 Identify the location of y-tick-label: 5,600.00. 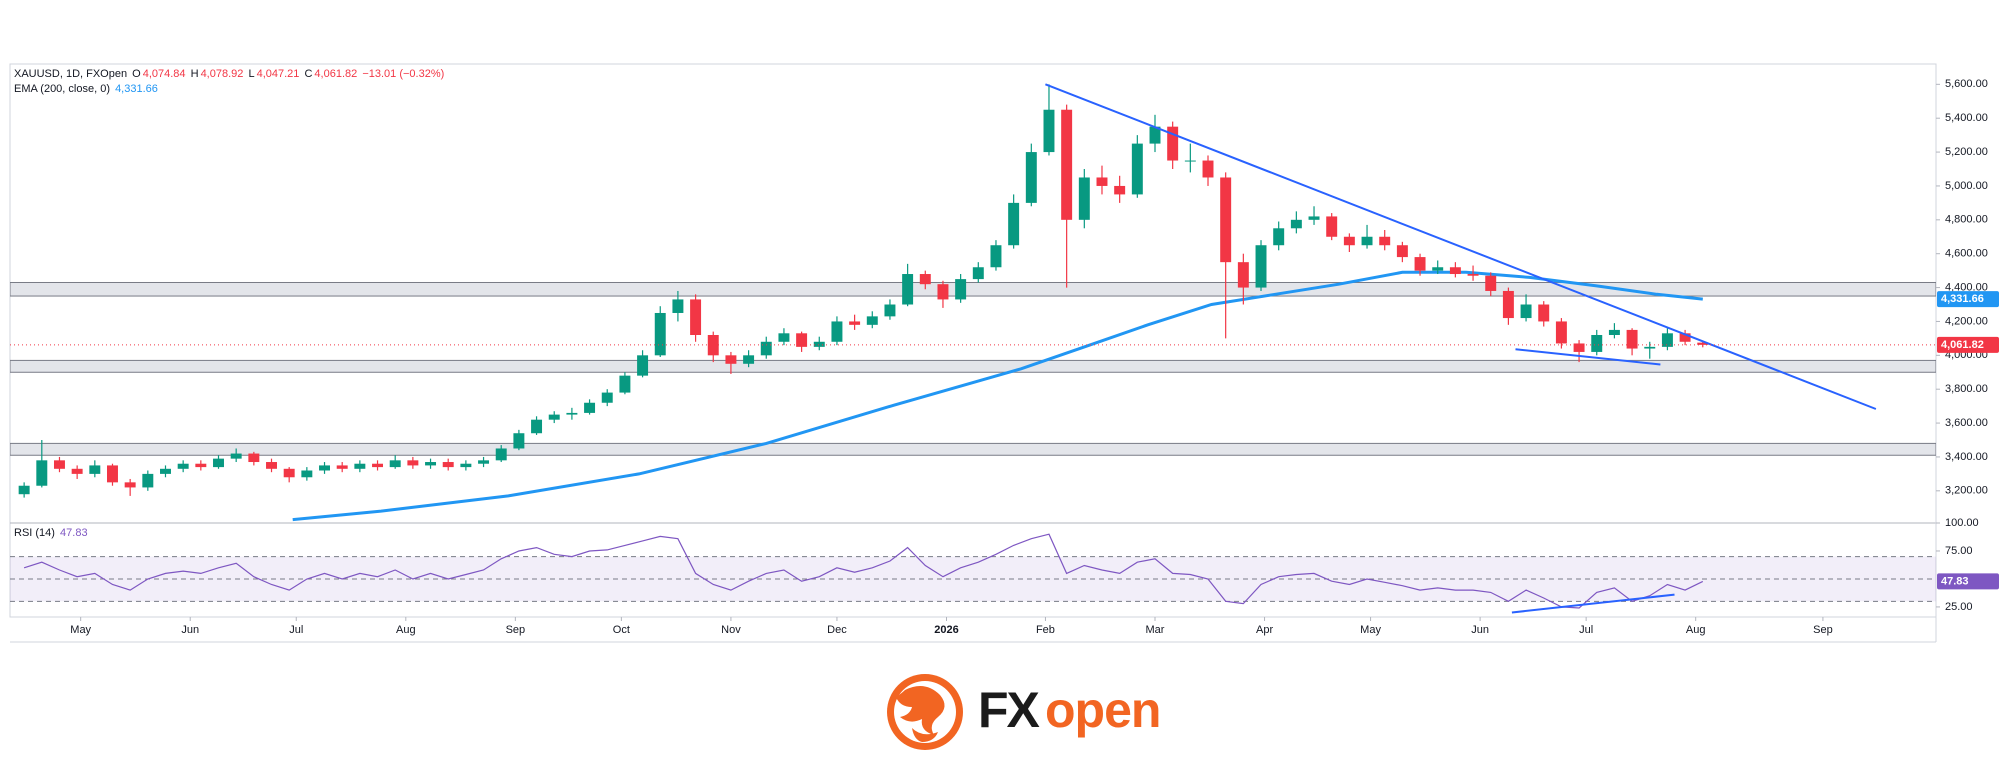
(1966, 84).